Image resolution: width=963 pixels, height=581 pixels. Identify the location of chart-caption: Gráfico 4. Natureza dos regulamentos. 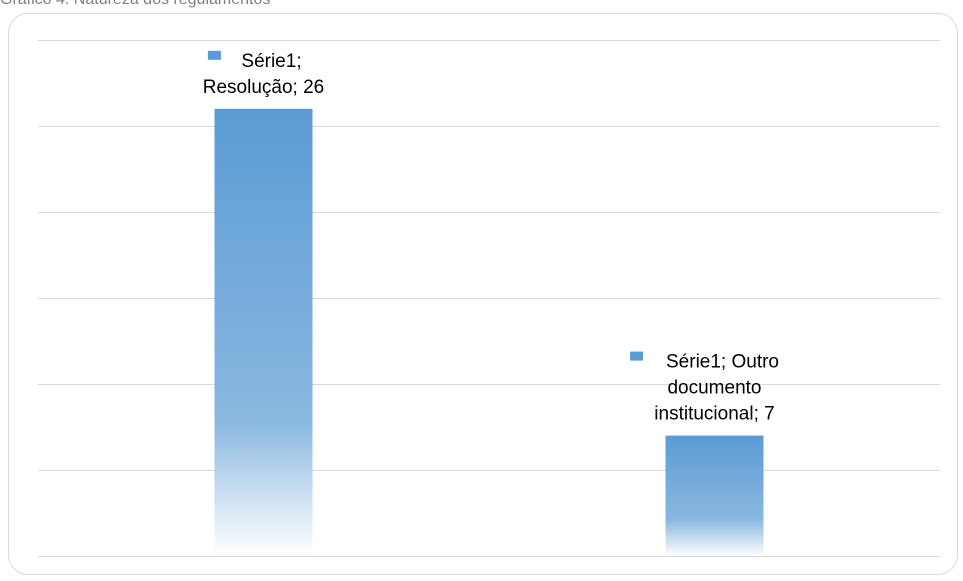
(135, 4).